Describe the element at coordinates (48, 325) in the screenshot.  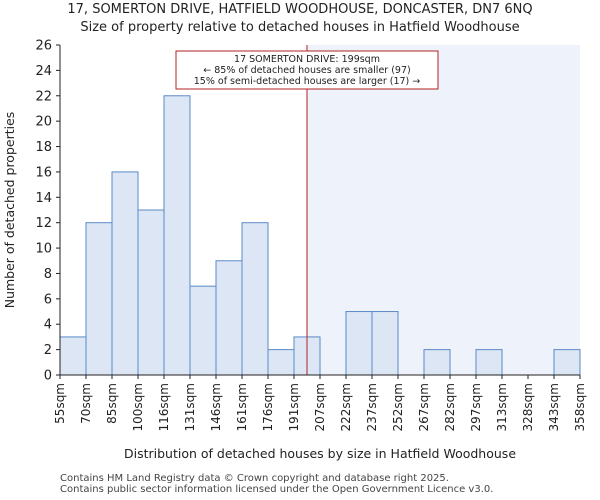
I see `y-tick-label: 4` at that location.